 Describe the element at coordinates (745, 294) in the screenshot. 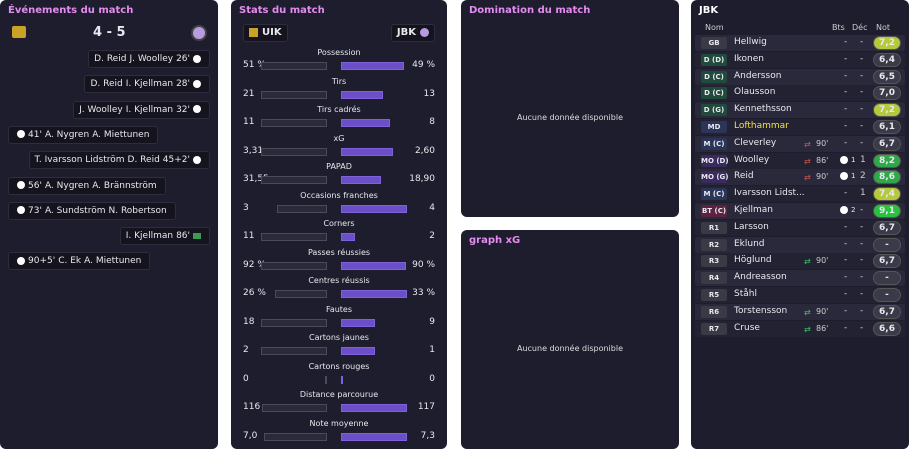

I see `player-name: Ståhl` at that location.